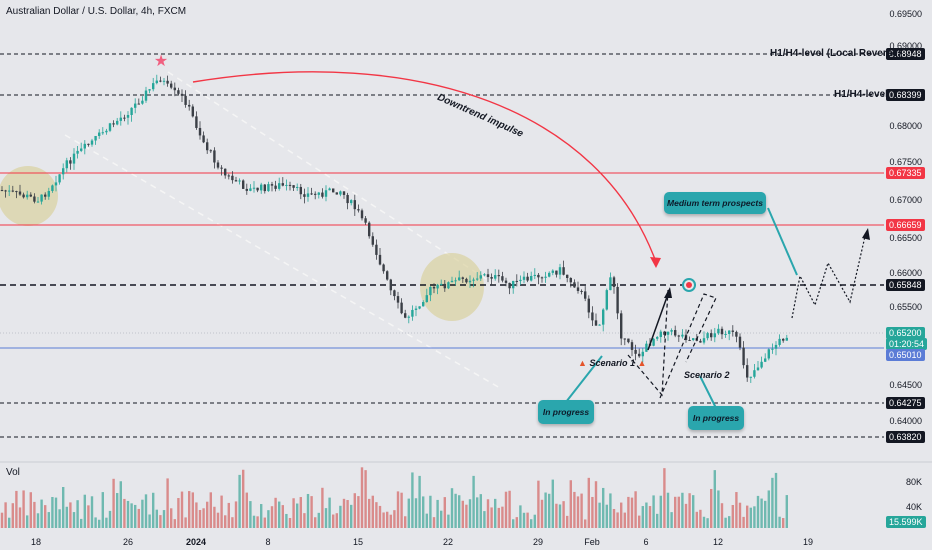  What do you see at coordinates (905, 126) in the screenshot?
I see `y-tick: 0.68000` at bounding box center [905, 126].